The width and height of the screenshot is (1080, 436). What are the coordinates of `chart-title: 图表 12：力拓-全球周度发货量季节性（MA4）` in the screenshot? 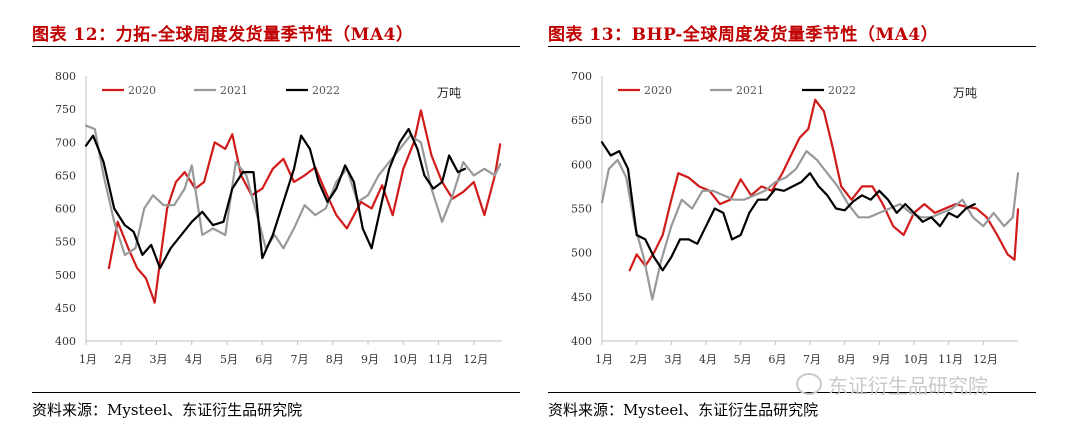 It's located at (223, 35).